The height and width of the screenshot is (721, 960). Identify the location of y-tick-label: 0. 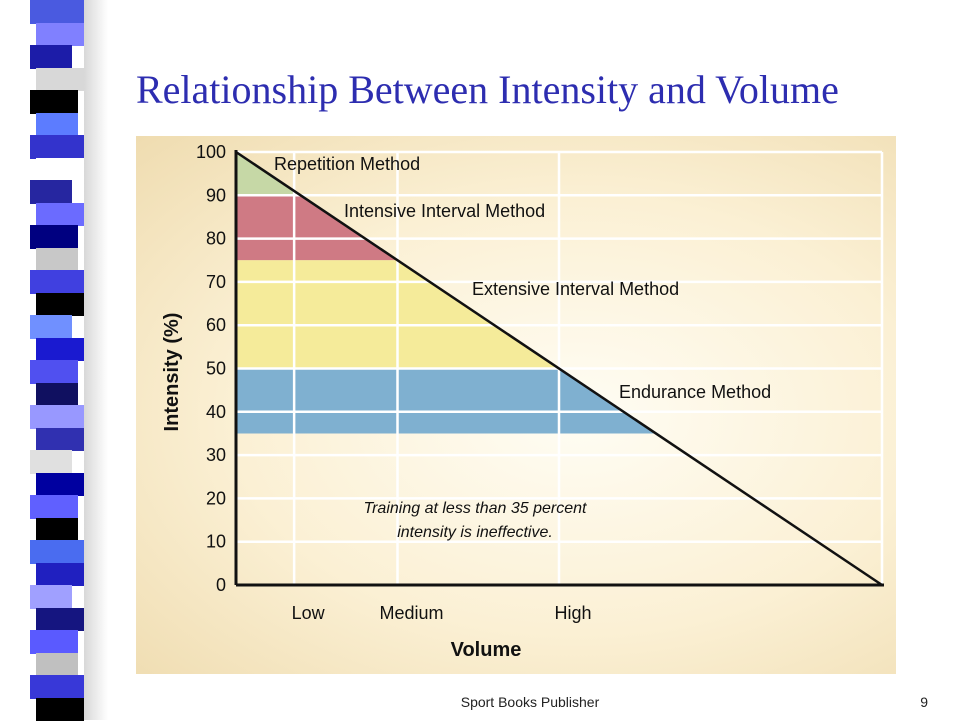
(221, 585).